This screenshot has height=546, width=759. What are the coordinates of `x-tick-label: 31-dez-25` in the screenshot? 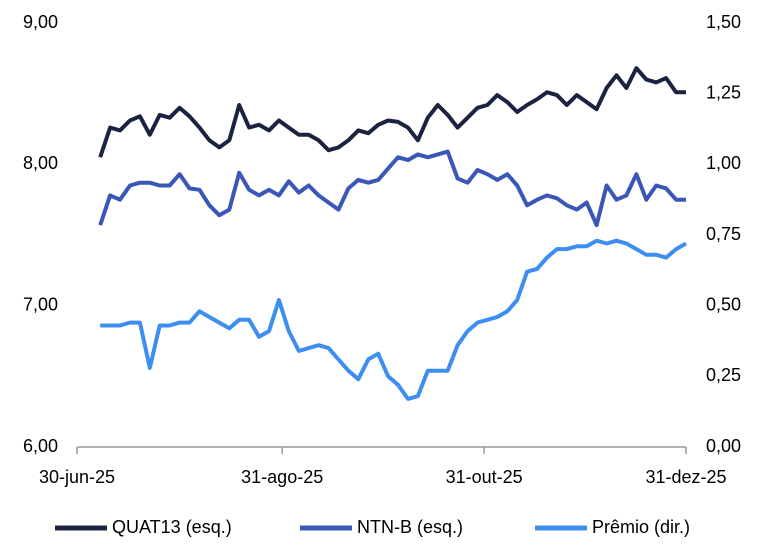 It's located at (685, 477).